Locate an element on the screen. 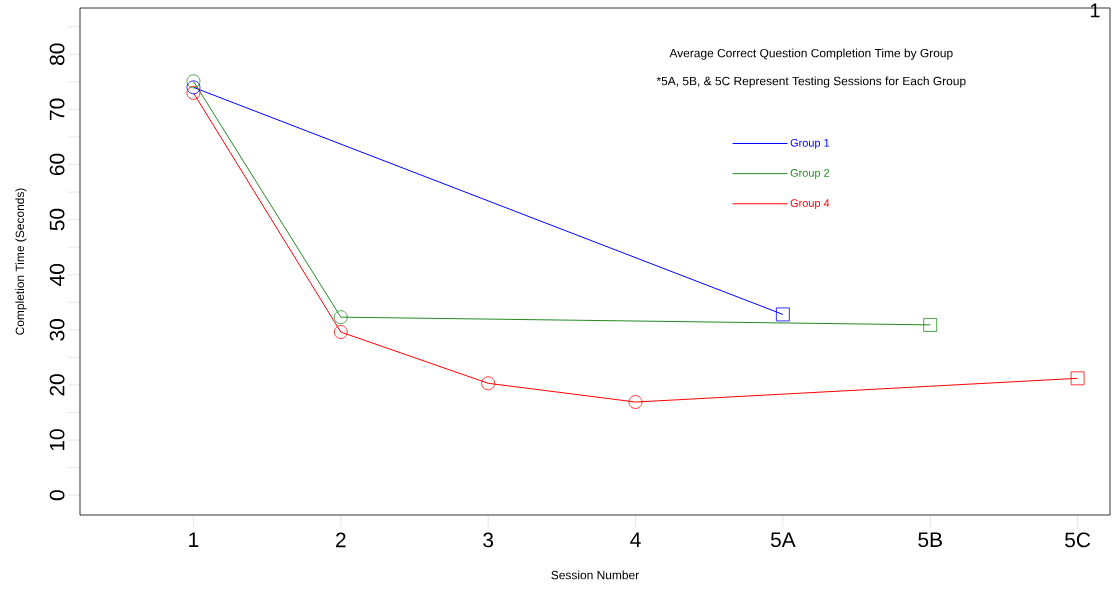 This screenshot has width=1114, height=590. annotation: 1 is located at coordinates (1095, 10).